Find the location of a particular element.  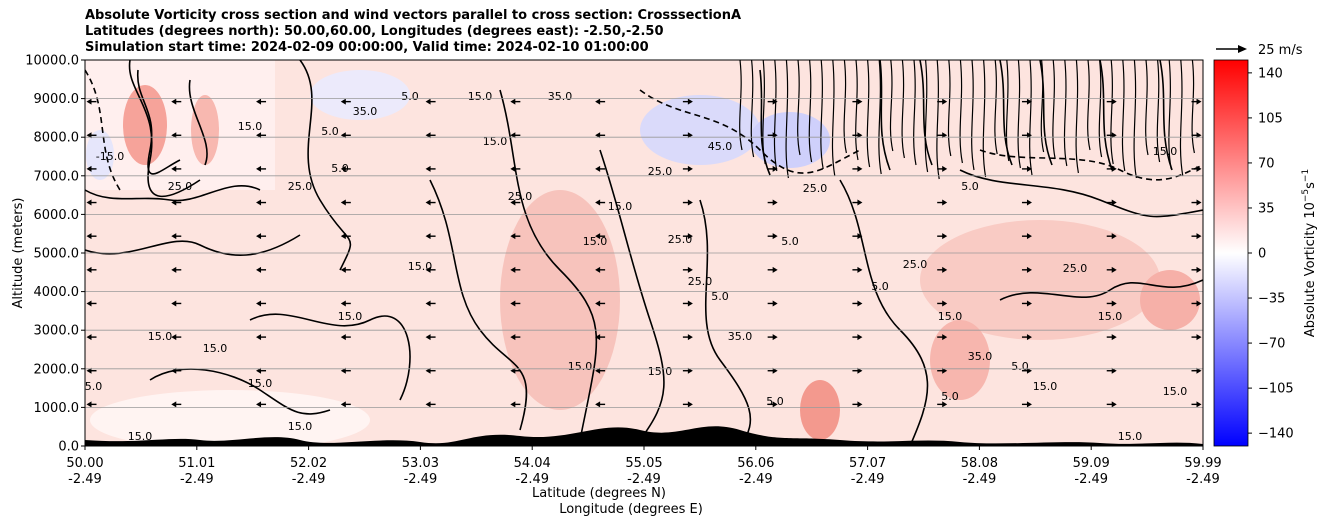

colorbar-label: Absolute Vorticity 10−5s−1 is located at coordinates (1309, 253).